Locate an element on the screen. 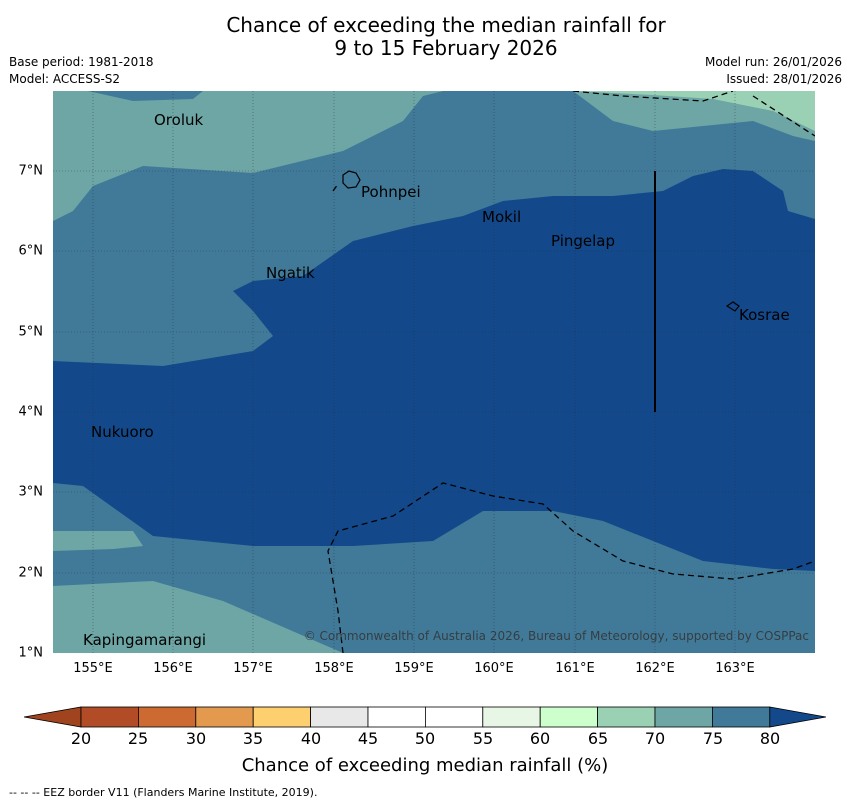 This screenshot has height=804, width=850. place-mokil: Mokil is located at coordinates (502, 217).